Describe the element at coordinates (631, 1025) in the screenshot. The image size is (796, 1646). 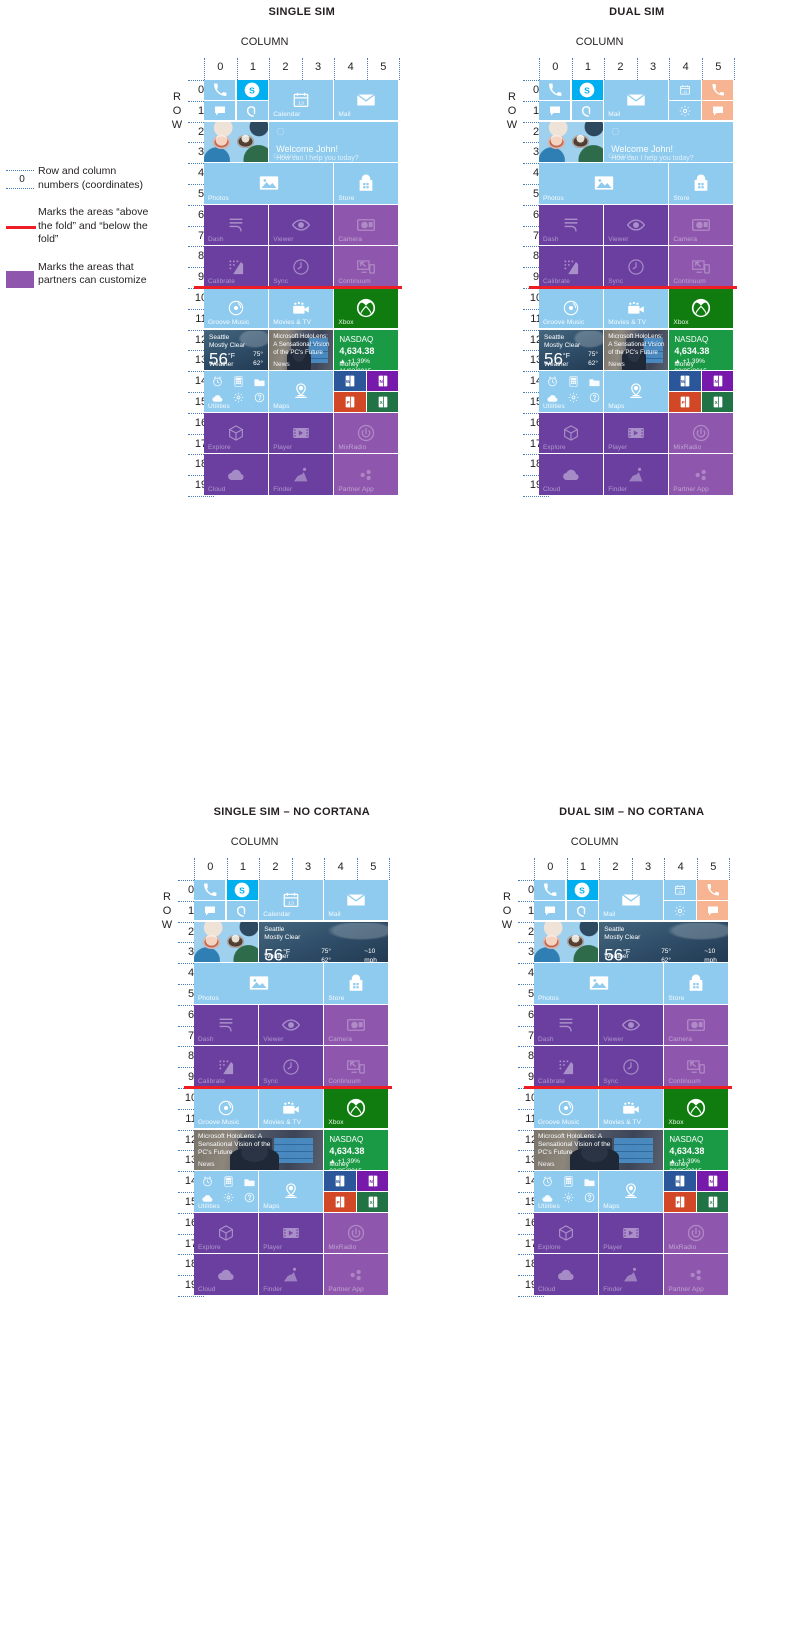
I see `tile-viewer: Viewer` at that location.